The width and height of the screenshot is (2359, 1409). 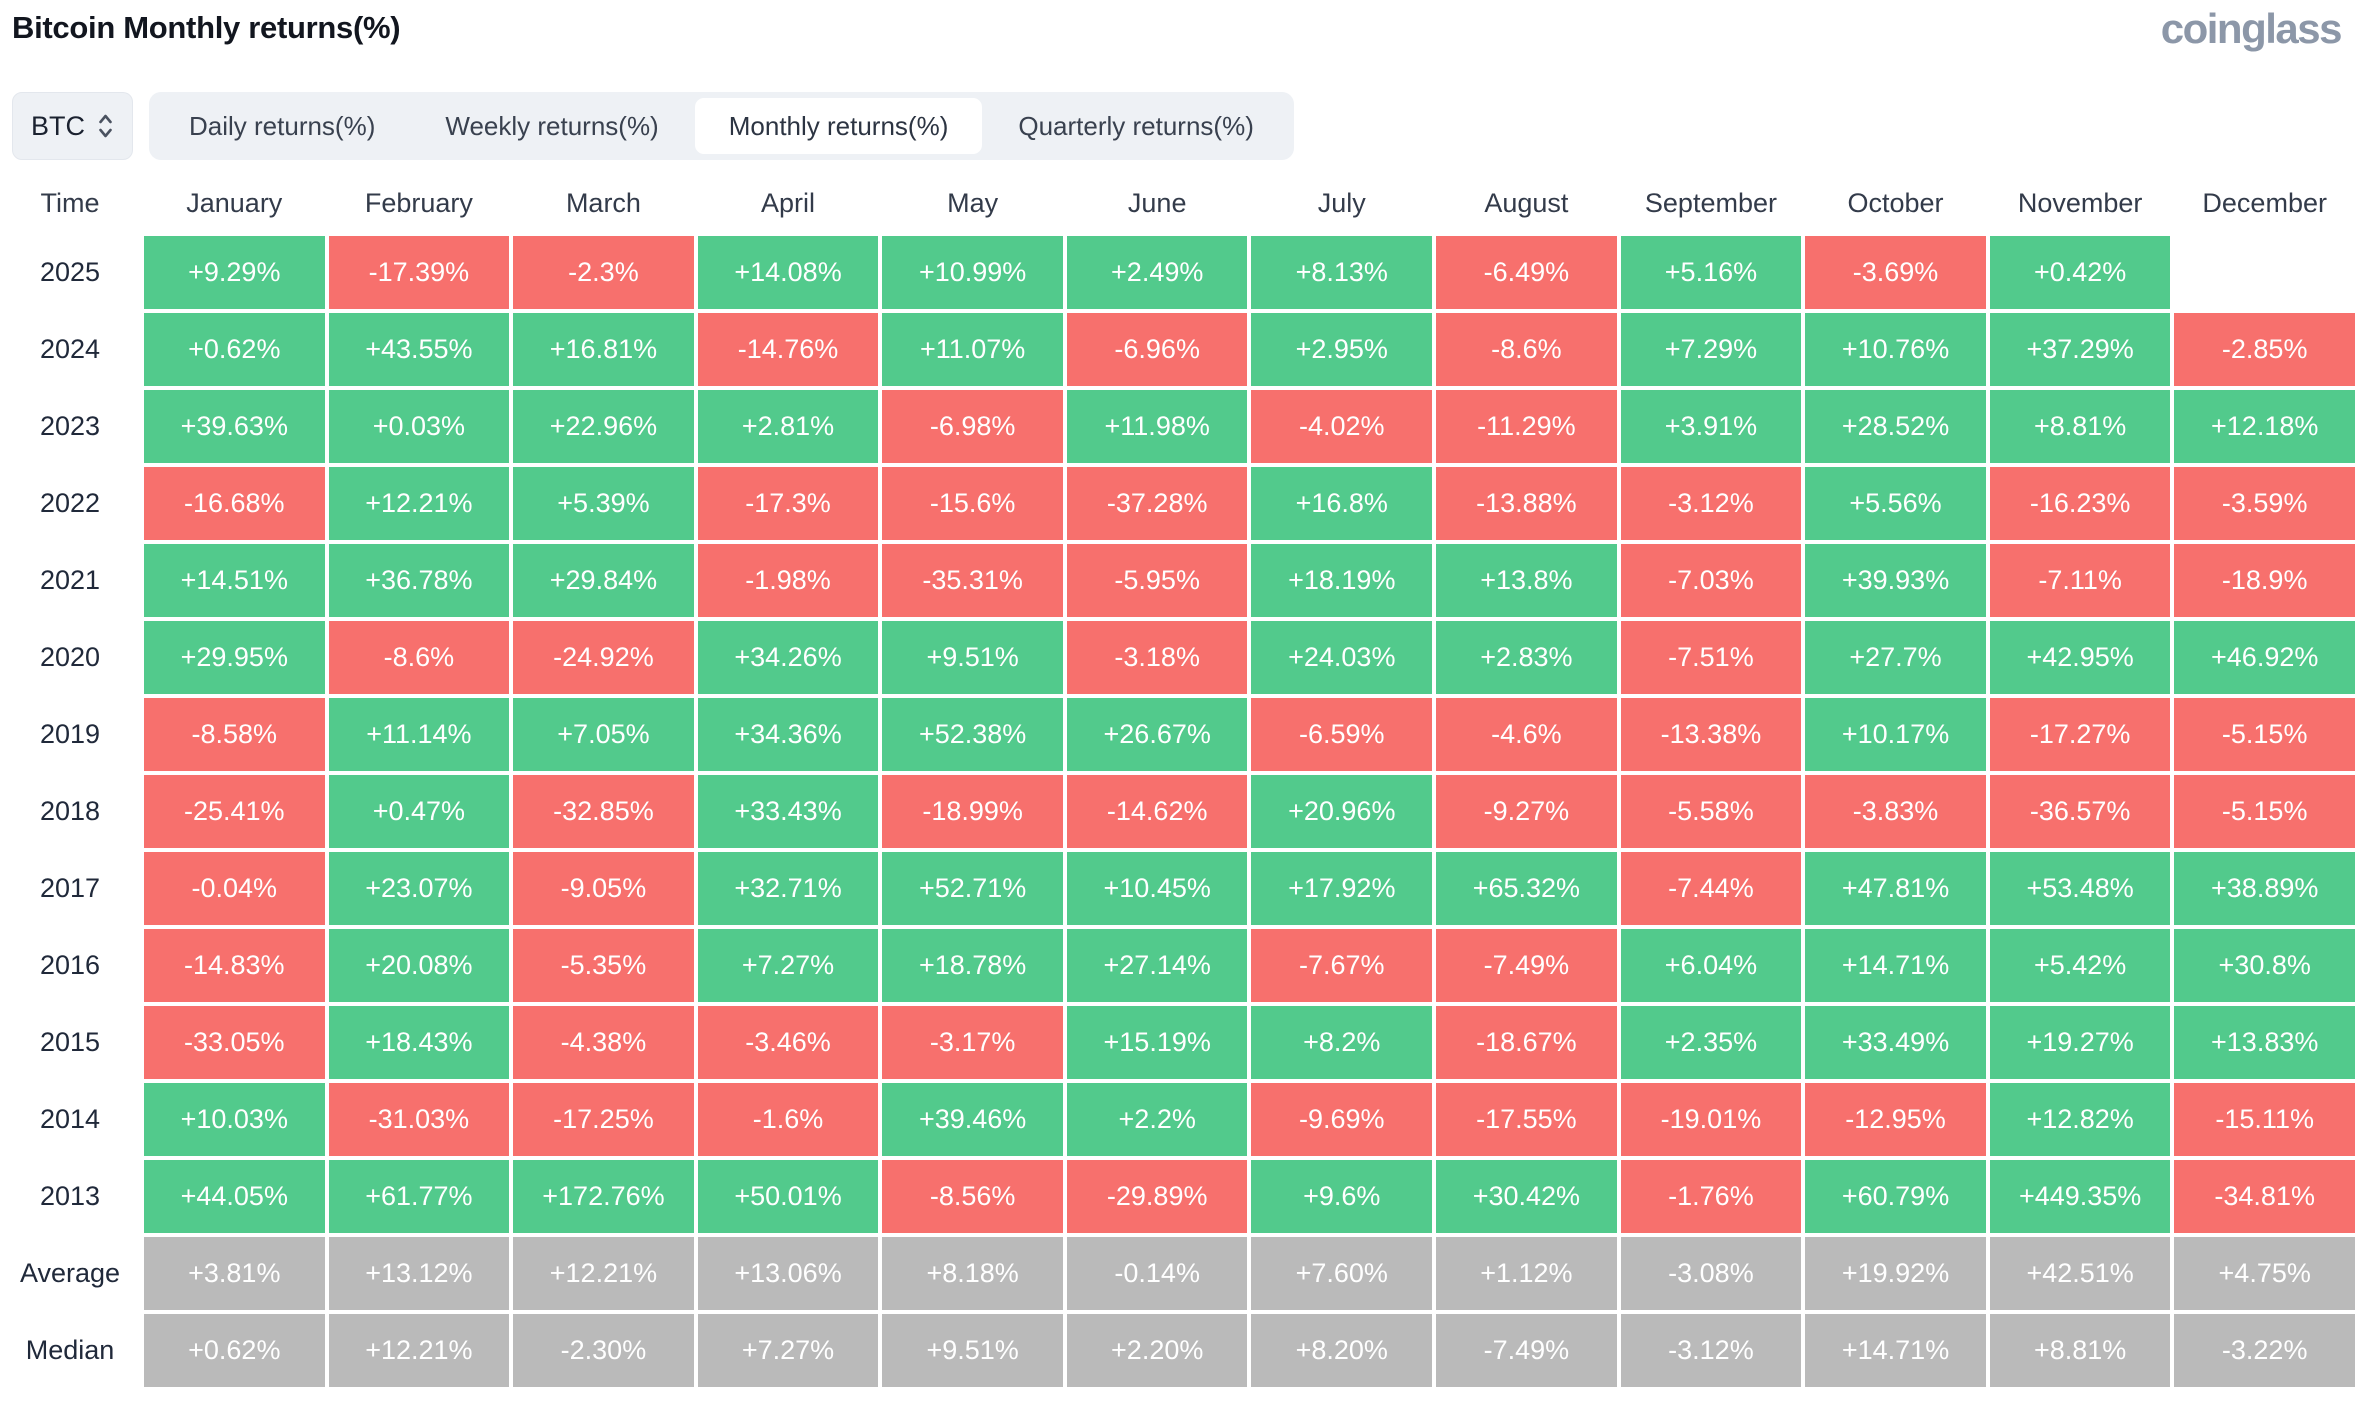 I want to click on return-cell: +47.81%, so click(x=1895, y=888).